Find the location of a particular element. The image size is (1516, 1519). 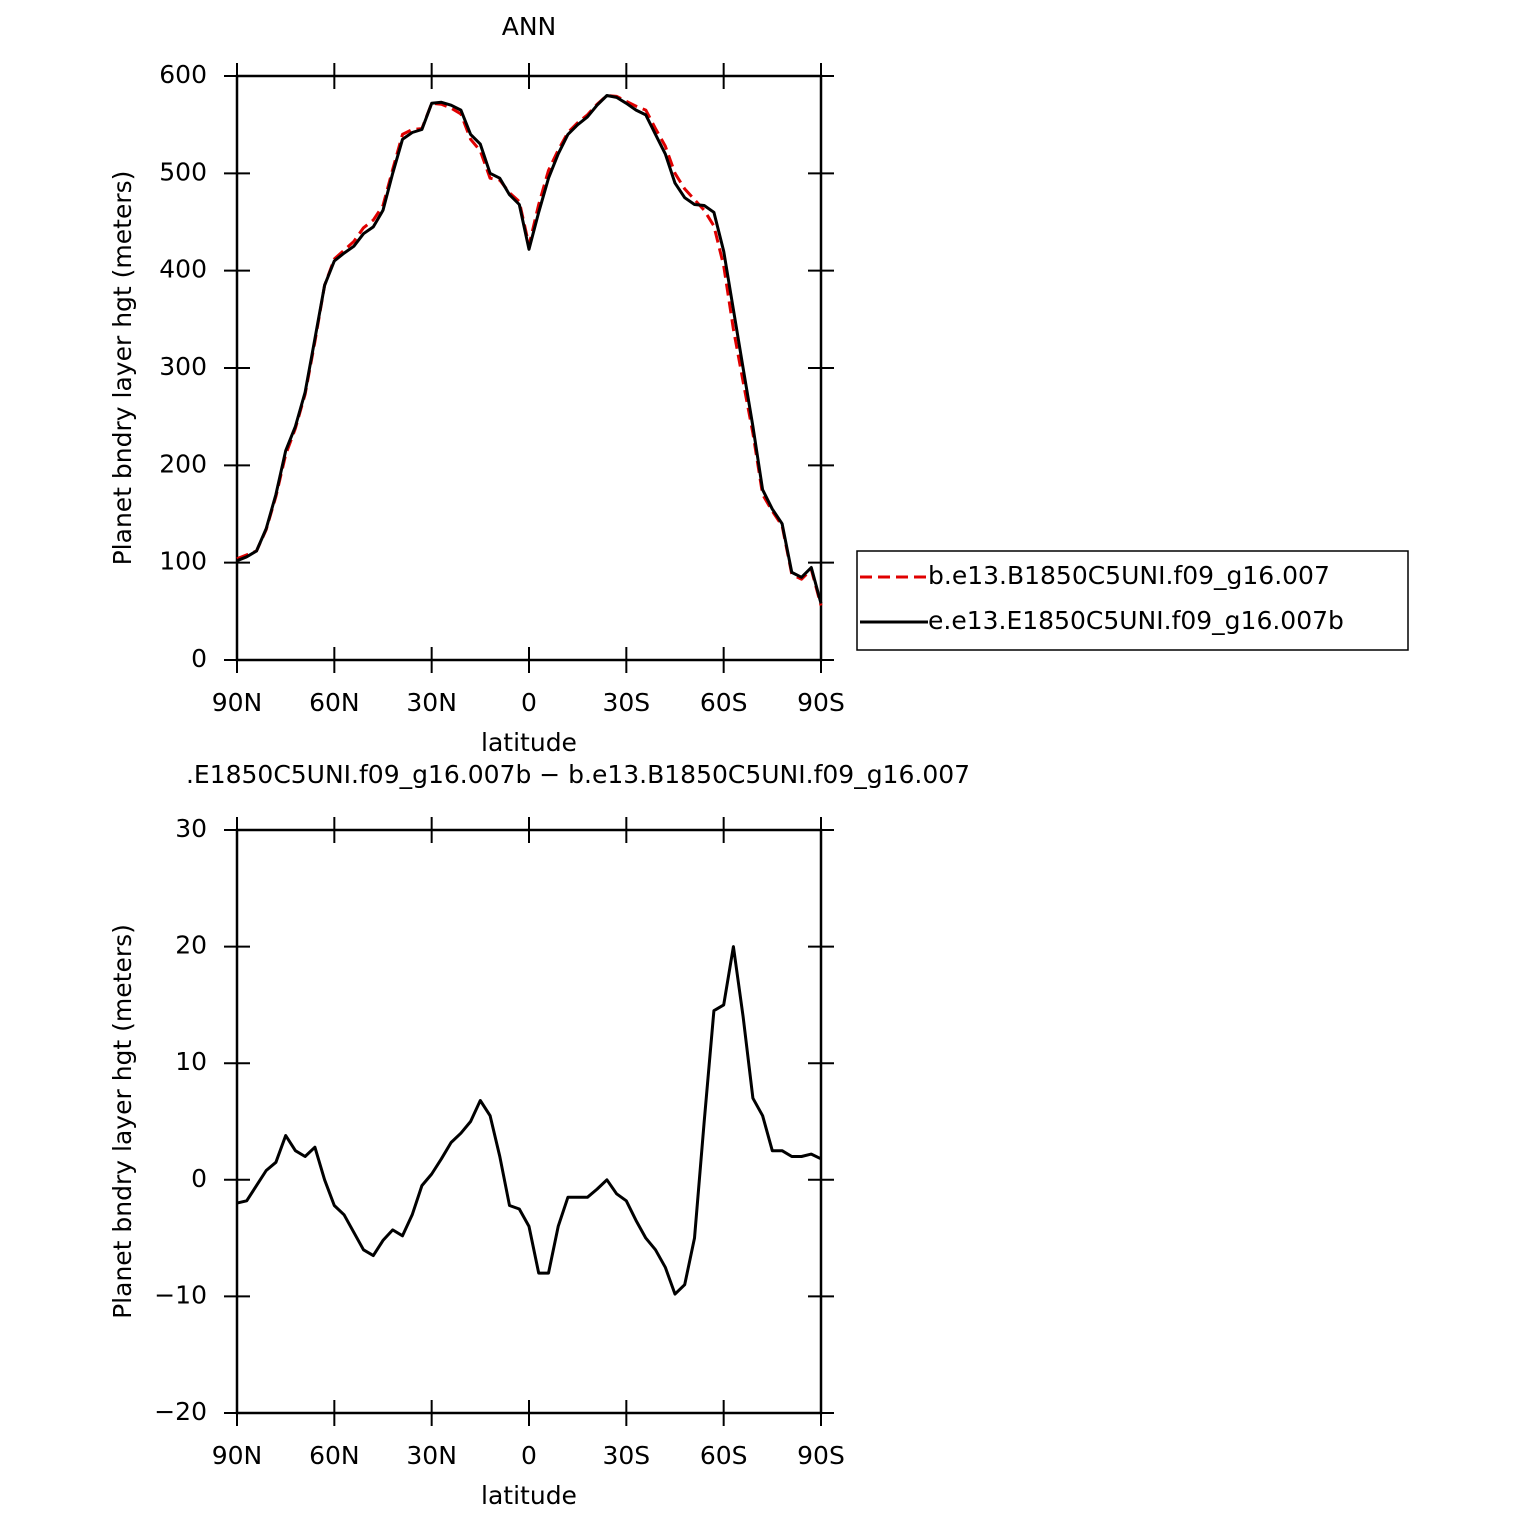

legend-box is located at coordinates (1132, 600).